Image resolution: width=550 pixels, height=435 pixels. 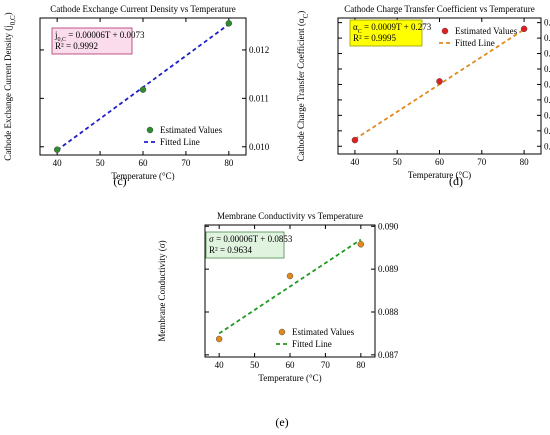 What do you see at coordinates (547, 146) in the screenshot?
I see `y-tick-label: 0.305` at bounding box center [547, 146].